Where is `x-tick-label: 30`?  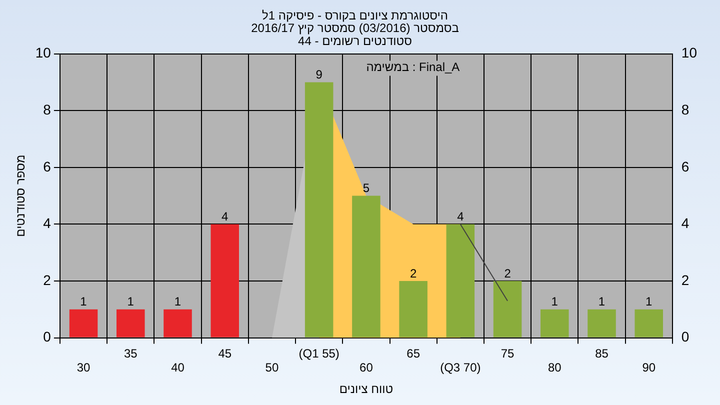
x-tick-label: 30 is located at coordinates (83, 367).